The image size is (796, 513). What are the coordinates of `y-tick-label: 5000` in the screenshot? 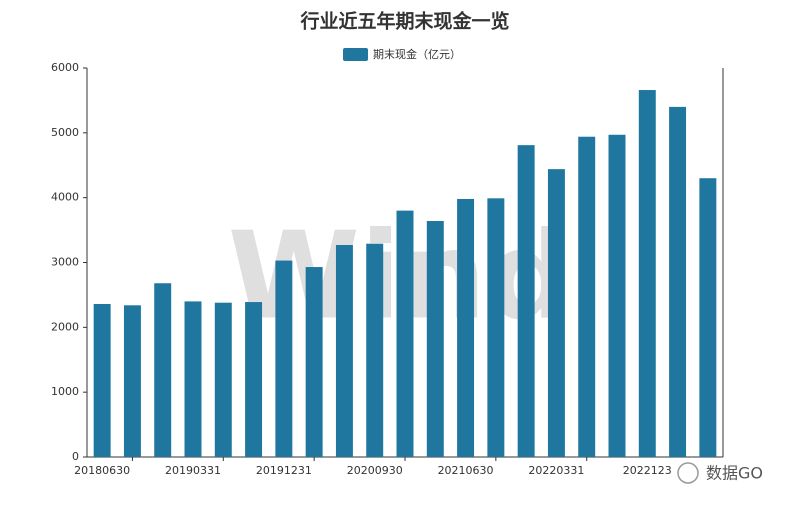 It's located at (65, 132).